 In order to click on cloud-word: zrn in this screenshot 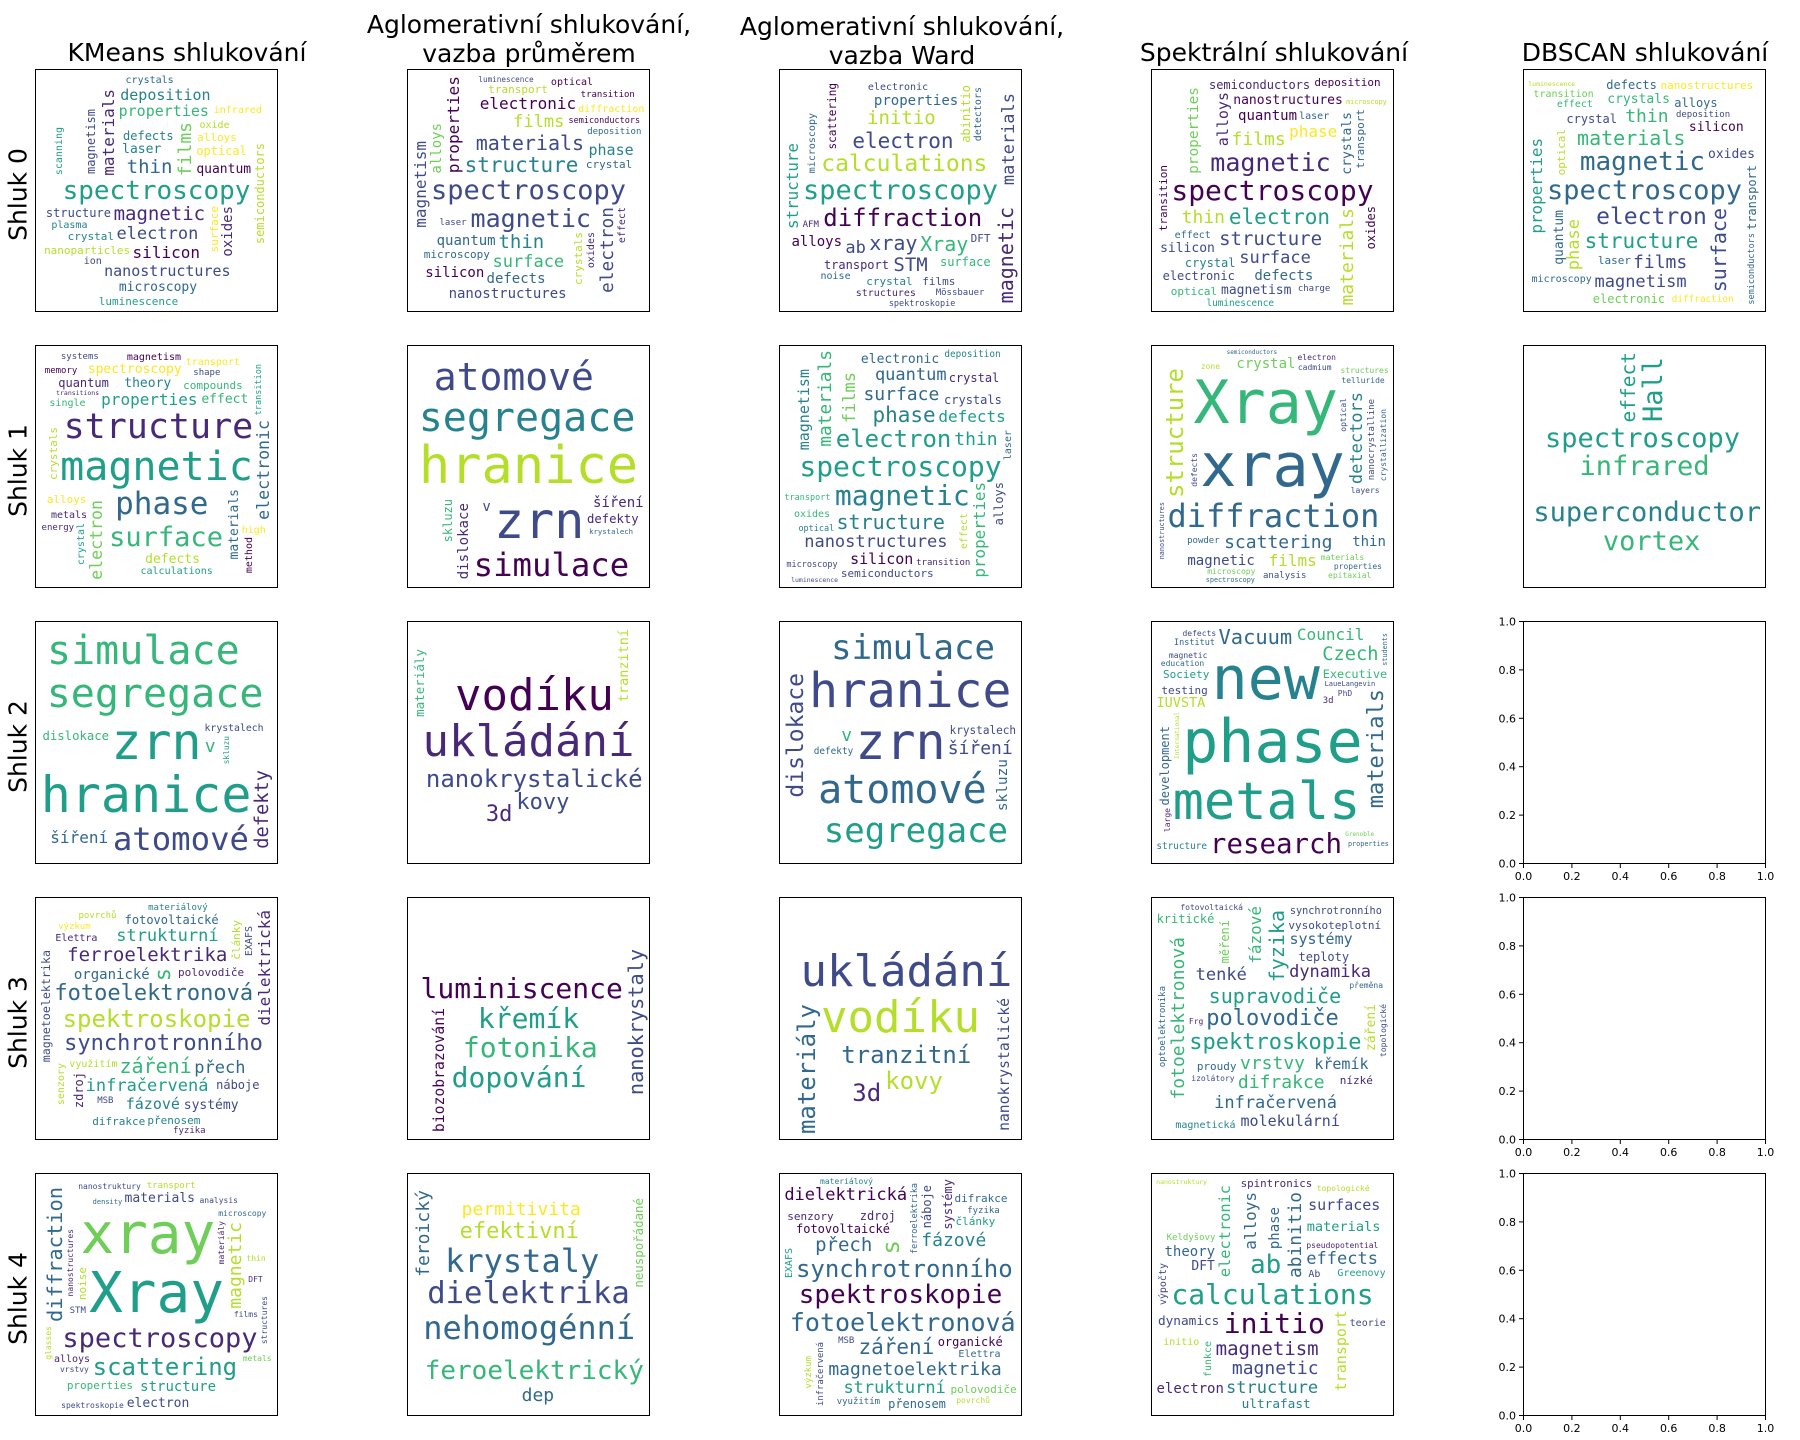, I will do `click(539, 520)`.